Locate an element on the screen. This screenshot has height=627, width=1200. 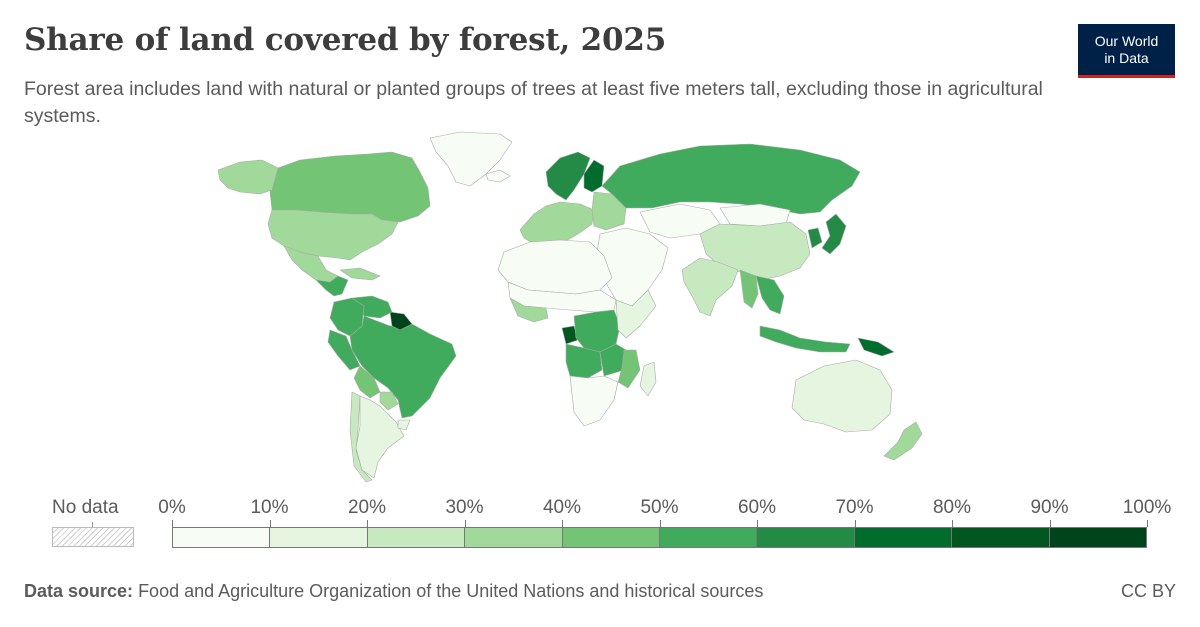
owid-logo: Our World in Data is located at coordinates (1126, 51).